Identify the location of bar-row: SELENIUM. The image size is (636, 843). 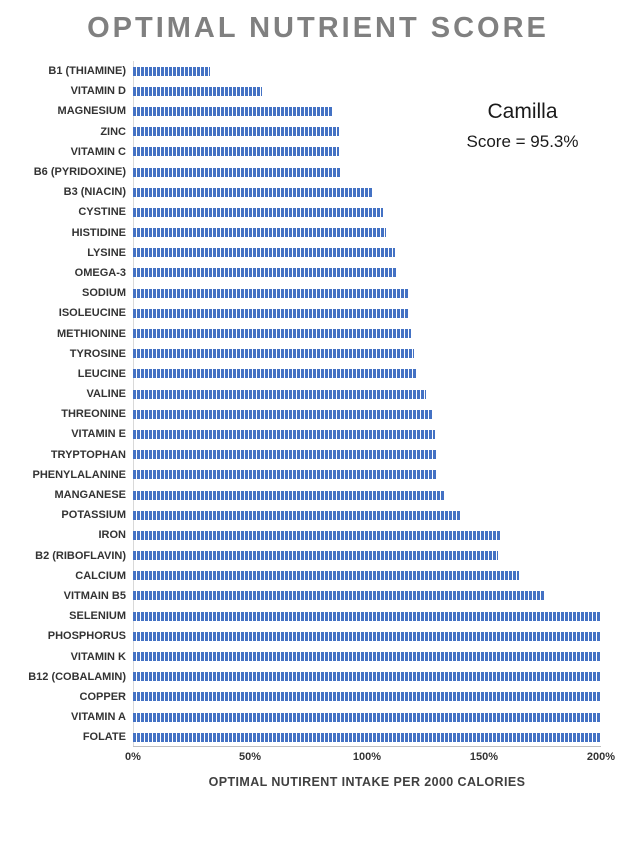
(300, 616).